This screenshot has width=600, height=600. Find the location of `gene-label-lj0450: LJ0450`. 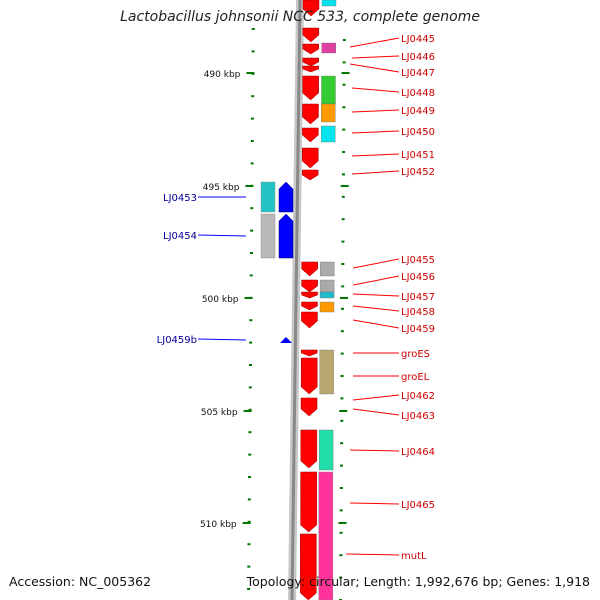

gene-label-lj0450: LJ0450 is located at coordinates (418, 132).